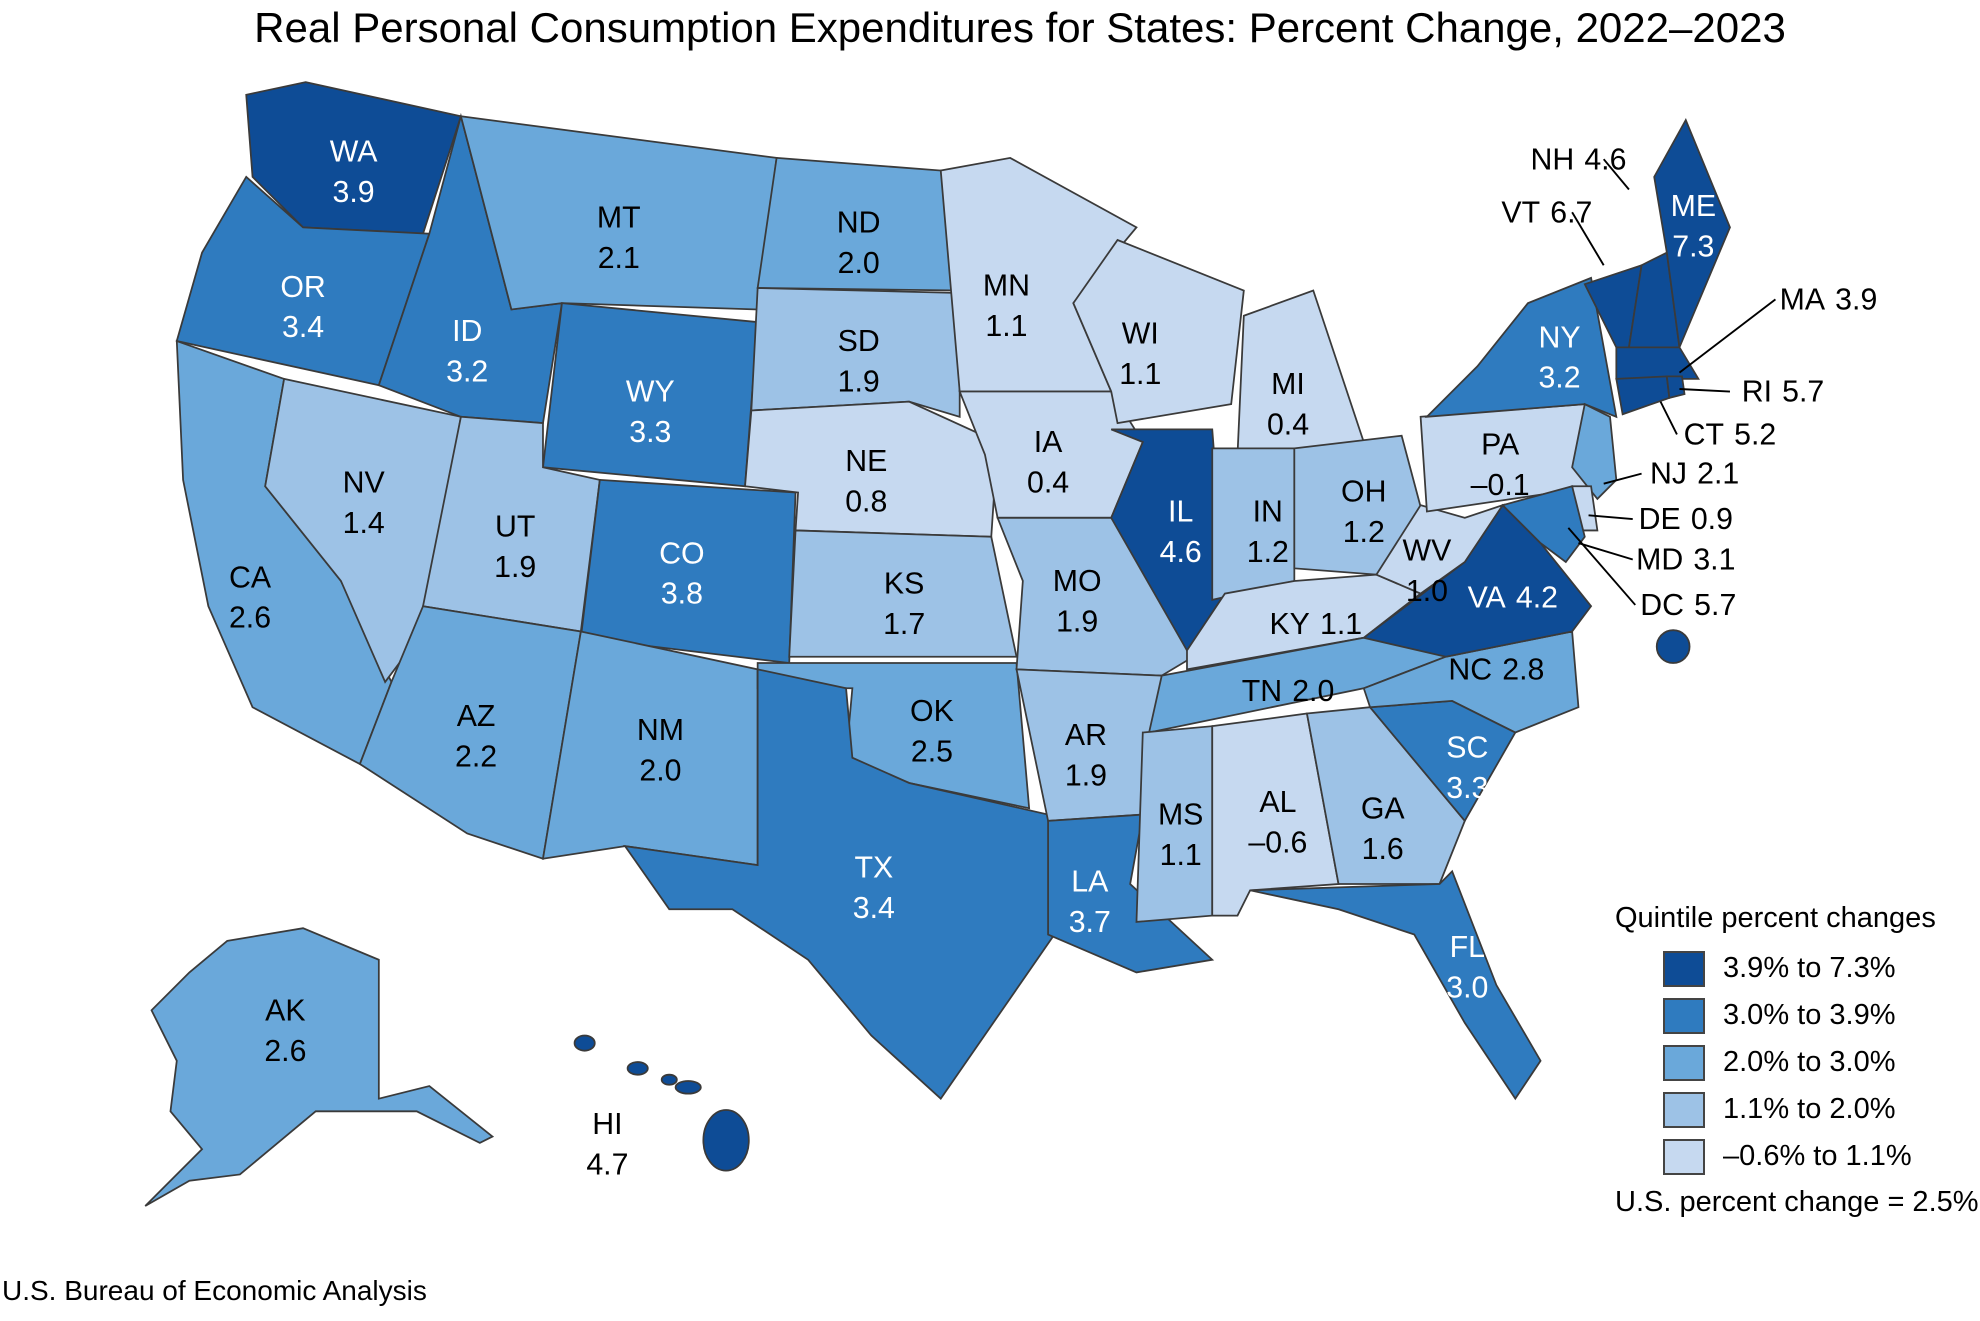 The height and width of the screenshot is (1321, 1980). I want to click on state-label: HI, so click(607, 1124).